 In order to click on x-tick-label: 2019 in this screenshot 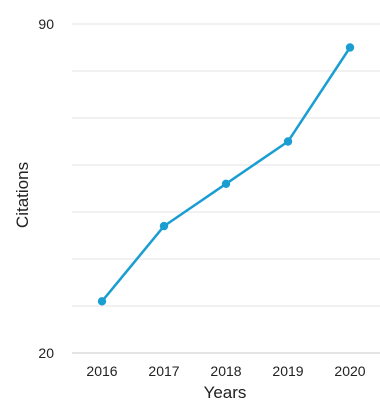, I will do `click(287, 371)`.